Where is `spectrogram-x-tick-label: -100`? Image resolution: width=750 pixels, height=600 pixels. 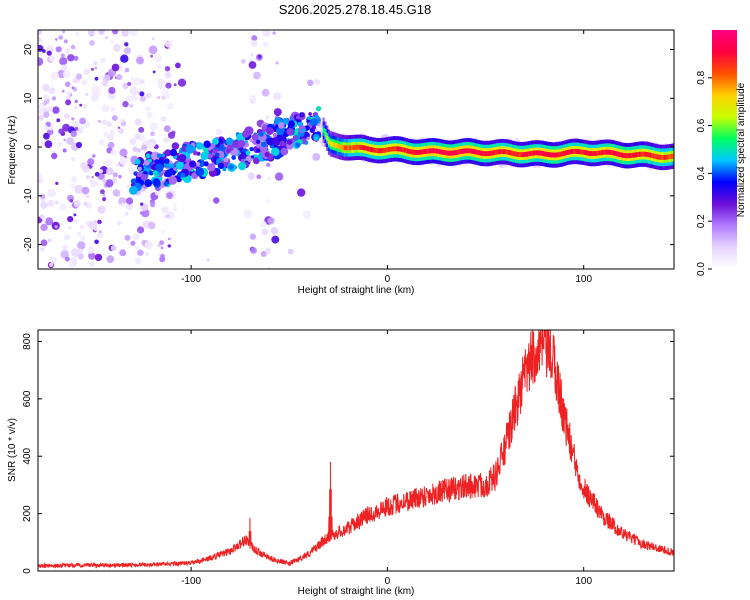 spectrogram-x-tick-label: -100 is located at coordinates (191, 279).